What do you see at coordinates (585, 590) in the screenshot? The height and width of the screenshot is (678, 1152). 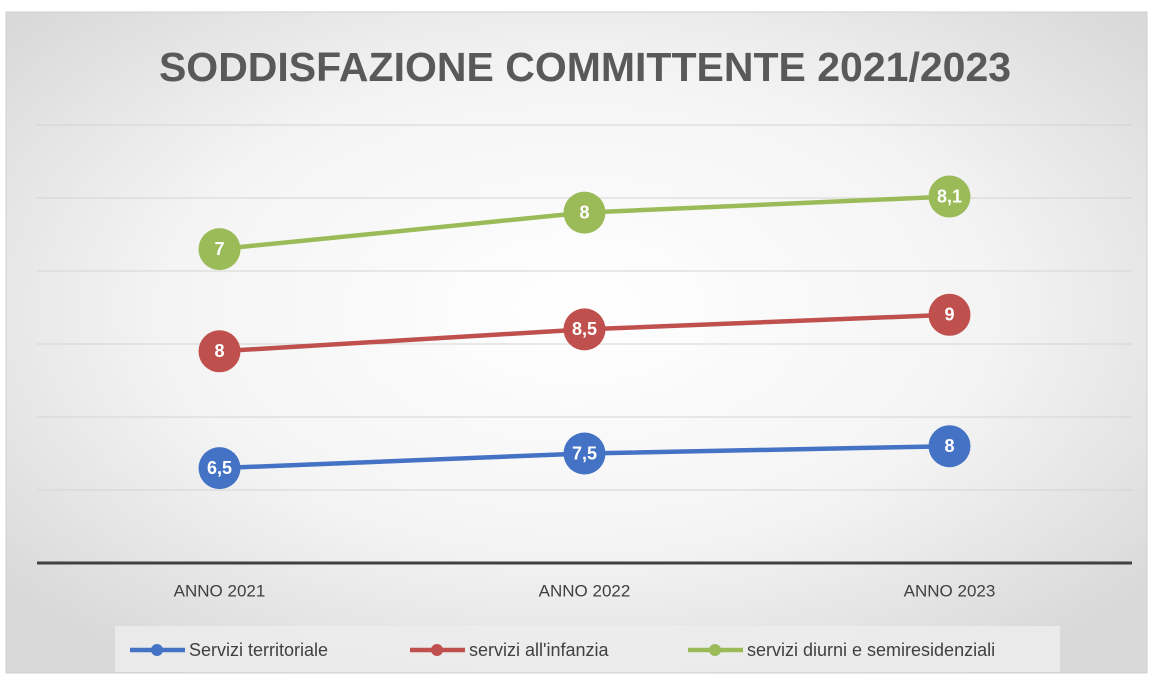 I see `x-tick-label: ANNO 2022` at bounding box center [585, 590].